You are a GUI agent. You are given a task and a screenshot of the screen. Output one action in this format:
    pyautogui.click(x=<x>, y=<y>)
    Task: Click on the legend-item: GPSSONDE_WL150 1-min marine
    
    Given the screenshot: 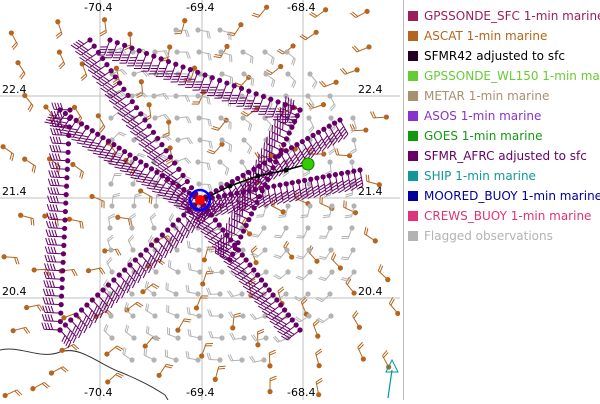 What is the action you would take?
    pyautogui.click(x=504, y=76)
    